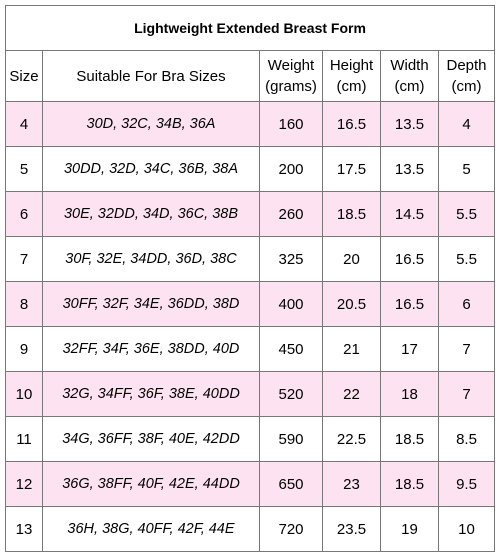 Image resolution: width=500 pixels, height=554 pixels. Describe the element at coordinates (466, 529) in the screenshot. I see `cell-depth: 10` at that location.